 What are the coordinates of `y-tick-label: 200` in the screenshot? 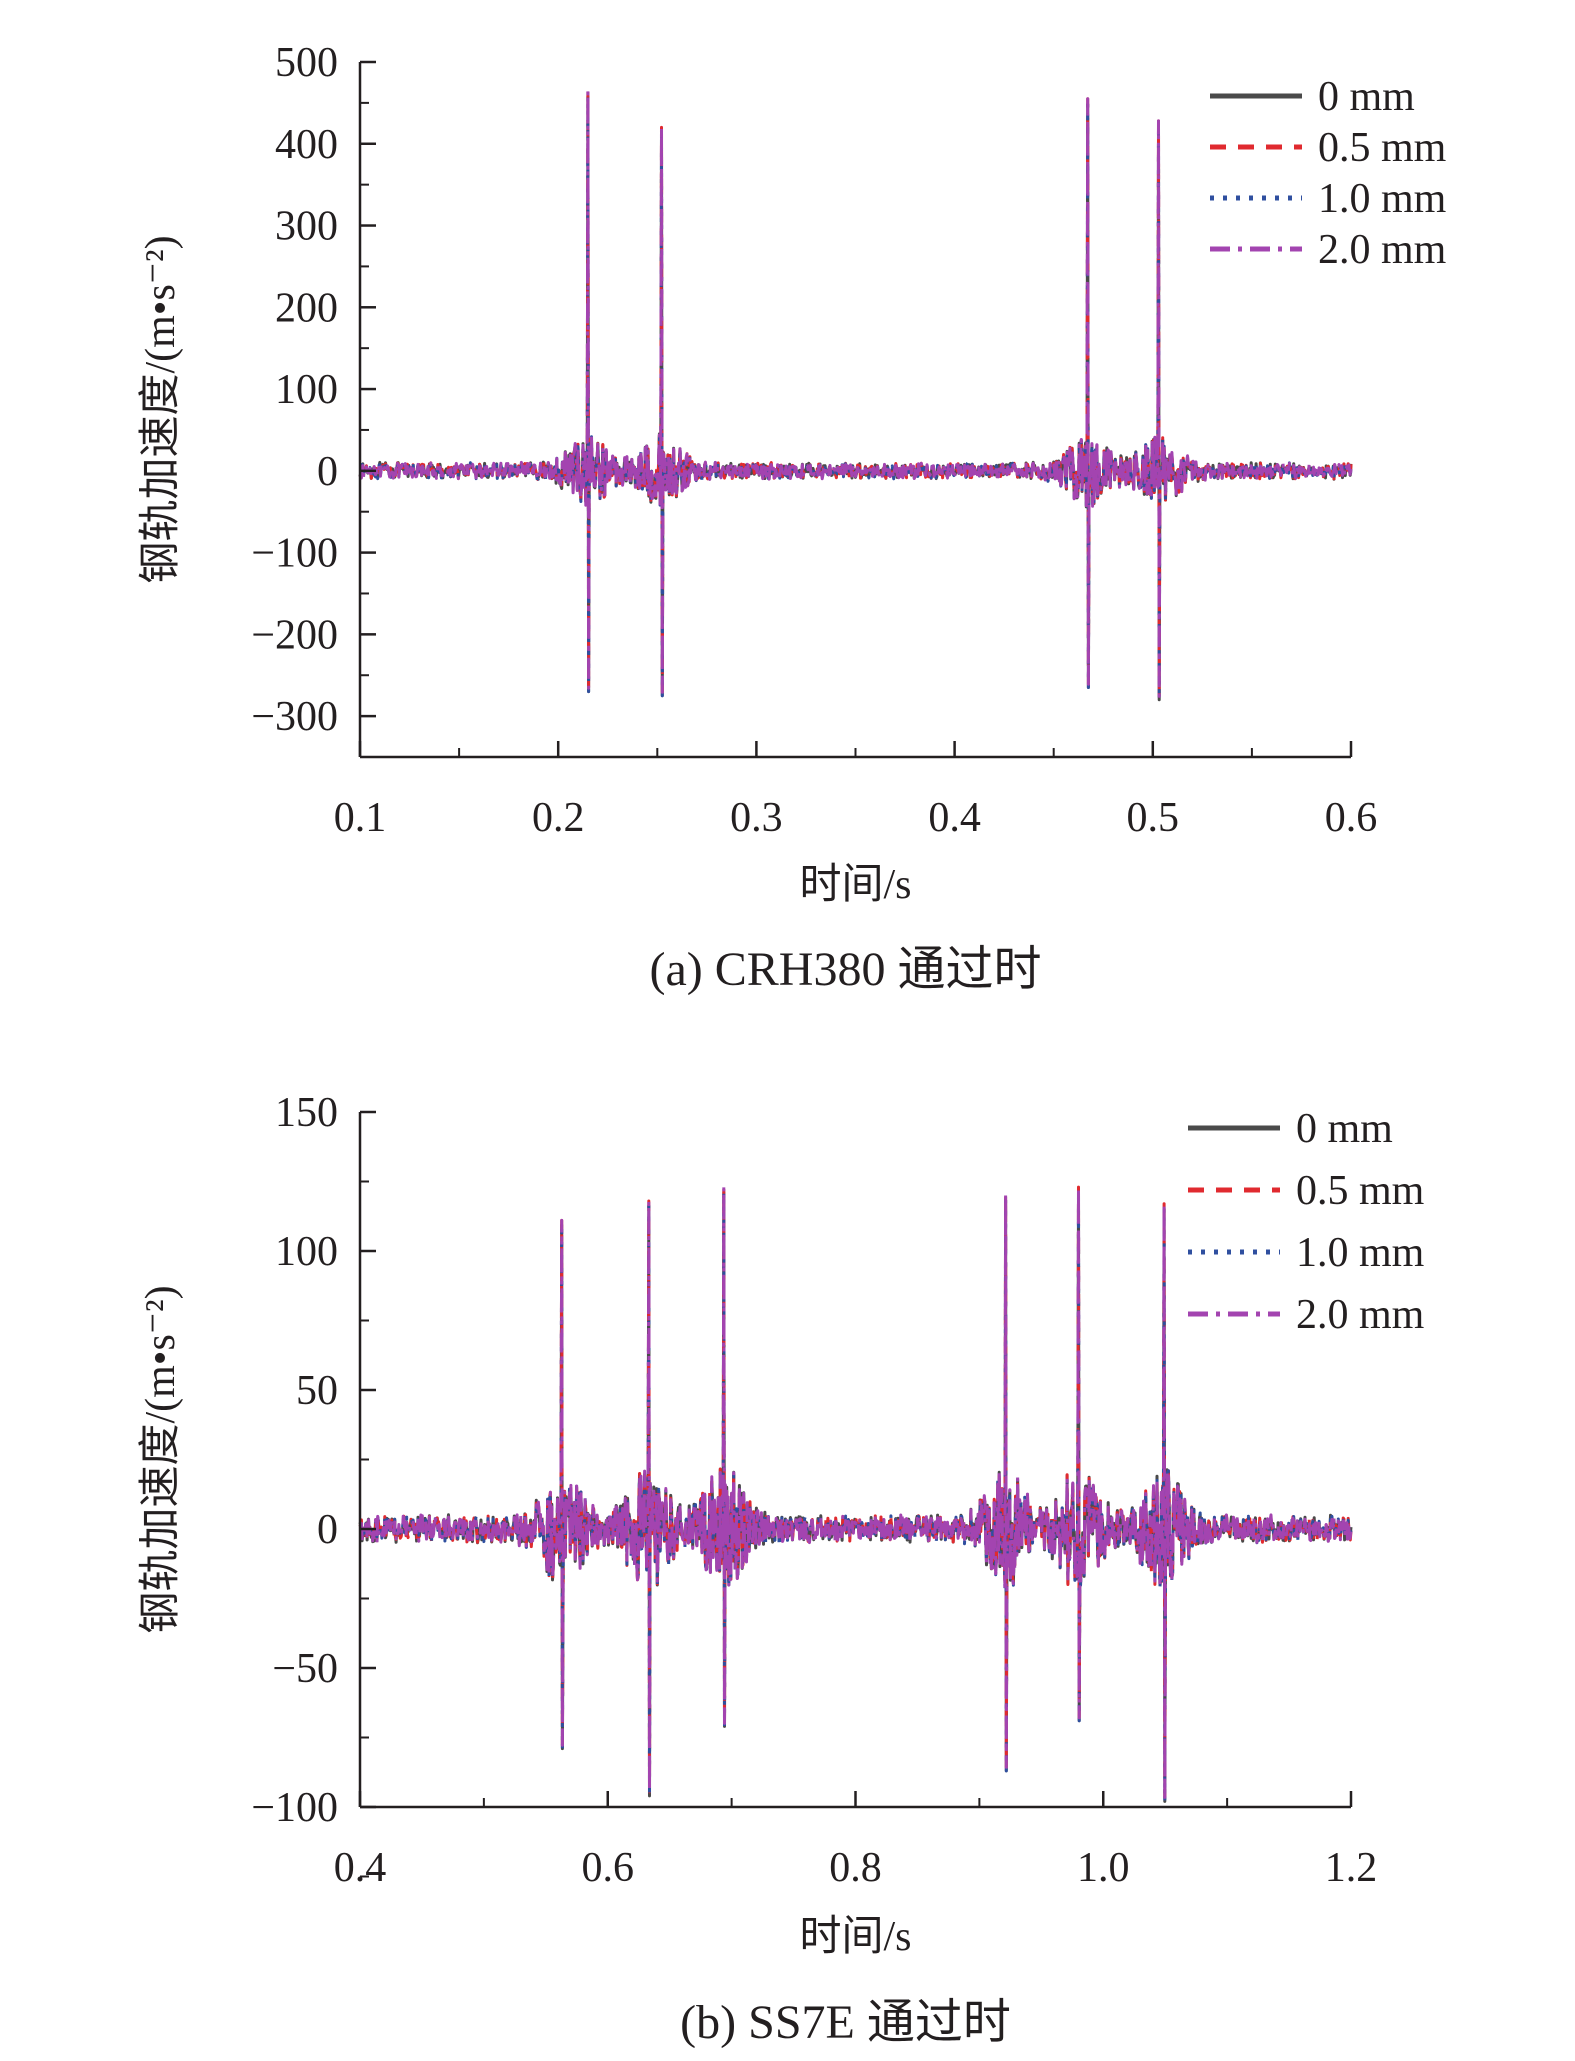 It's located at (306, 308).